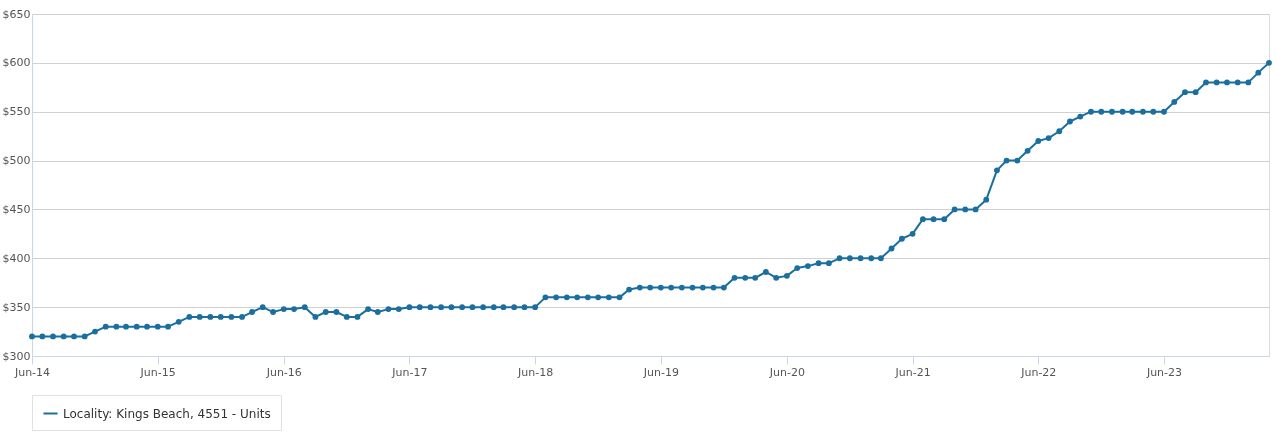 Image resolution: width=1276 pixels, height=439 pixels. I want to click on x-tick-label: Jun-15, so click(157, 372).